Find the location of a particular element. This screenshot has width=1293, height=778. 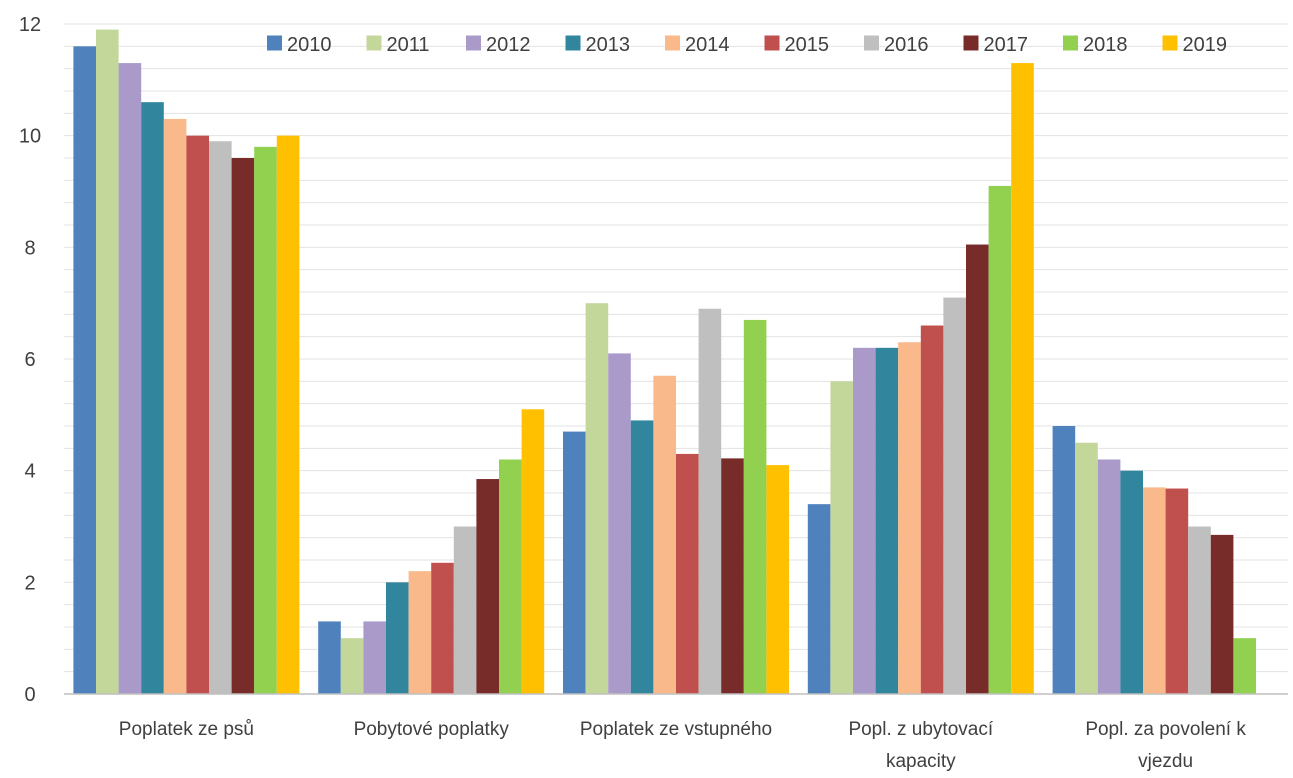

legend-label: 2010 is located at coordinates (309, 45).